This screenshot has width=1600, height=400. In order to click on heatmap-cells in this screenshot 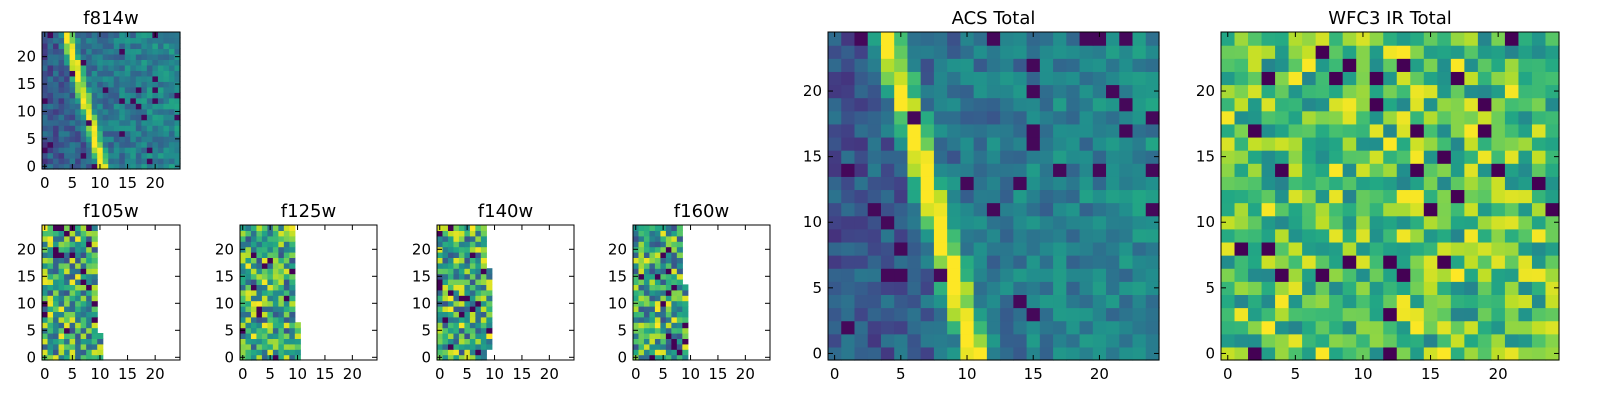, I will do `click(73, 293)`.